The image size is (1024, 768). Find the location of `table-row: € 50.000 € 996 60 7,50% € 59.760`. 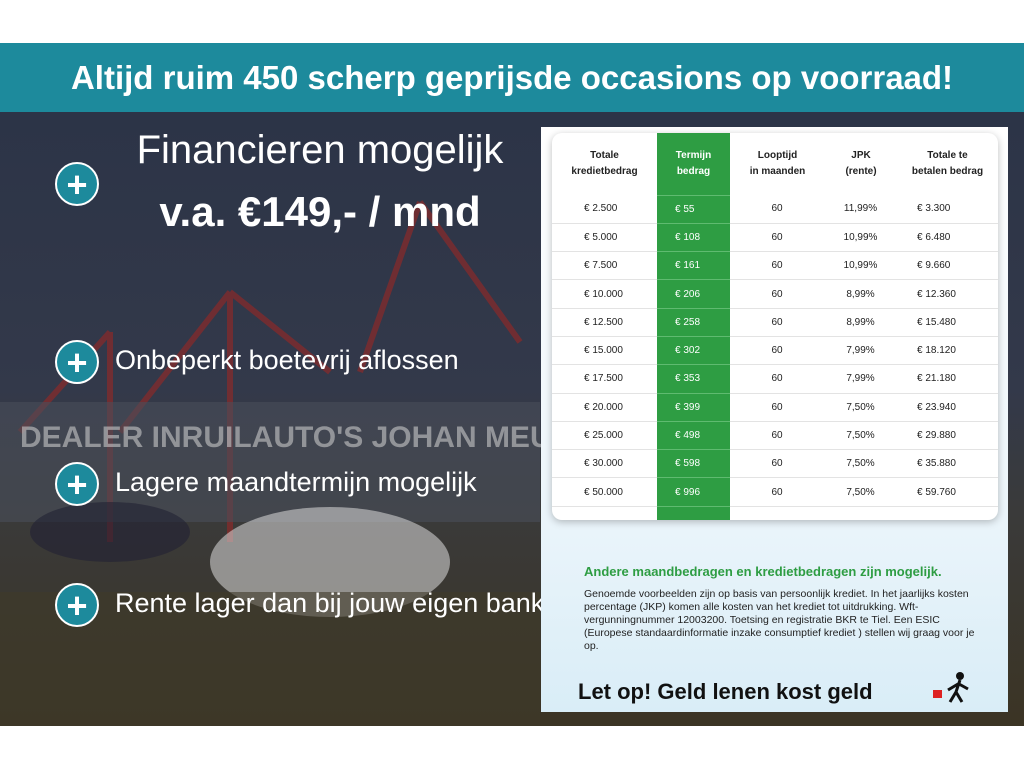

table-row: € 50.000 € 996 60 7,50% € 59.760 is located at coordinates (775, 492).